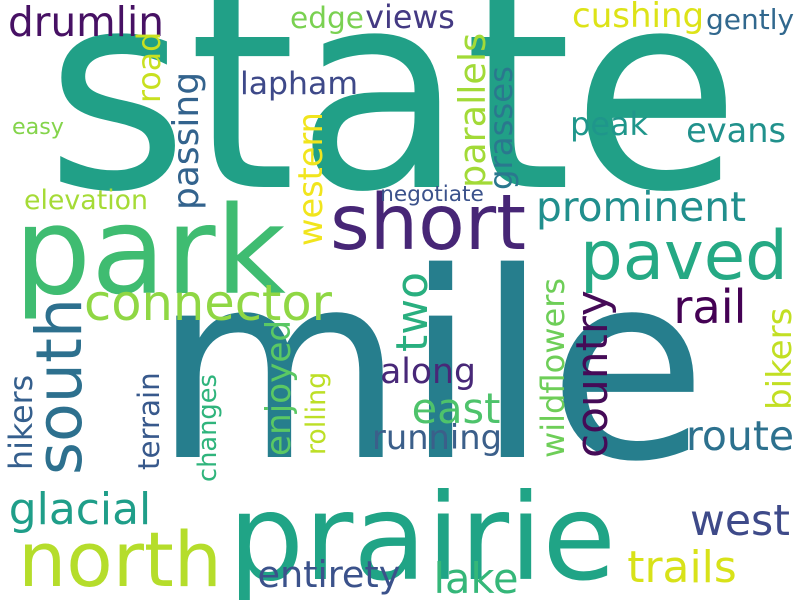 The image size is (800, 600). What do you see at coordinates (86, 23) in the screenshot?
I see `word-drumlin: drumlin` at bounding box center [86, 23].